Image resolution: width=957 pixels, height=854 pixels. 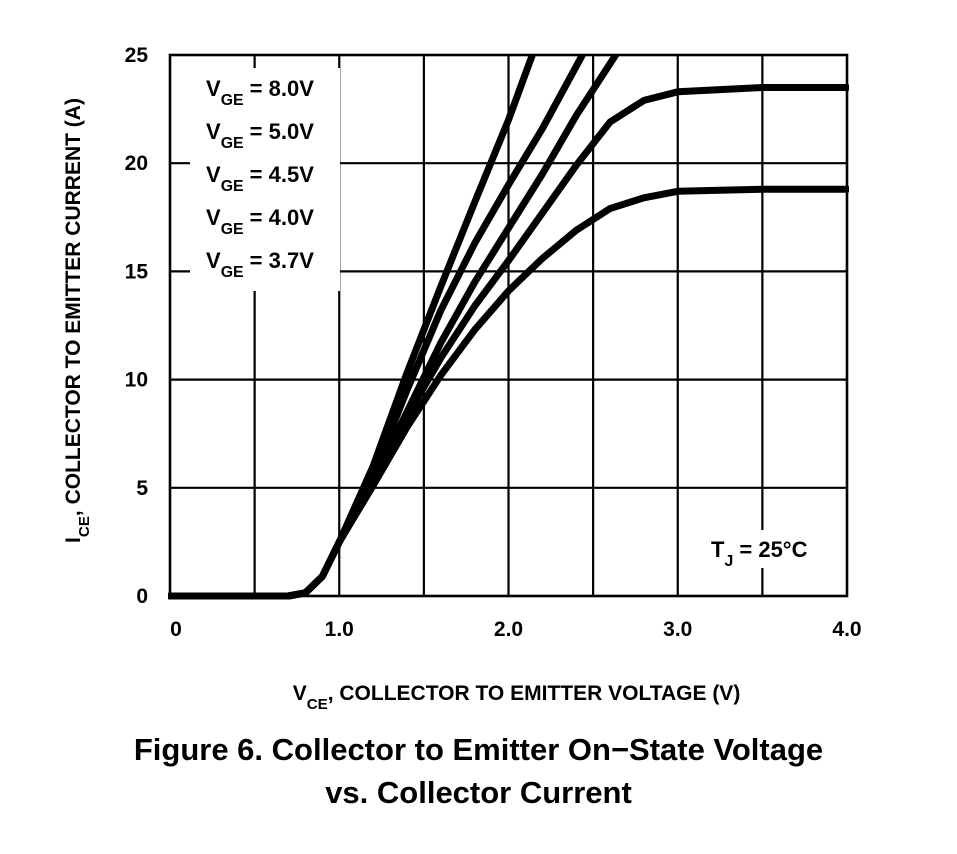 I want to click on y-axis-title: ICE, COLLECTOR TO EMITTER CURRENT (A), so click(x=77, y=320).